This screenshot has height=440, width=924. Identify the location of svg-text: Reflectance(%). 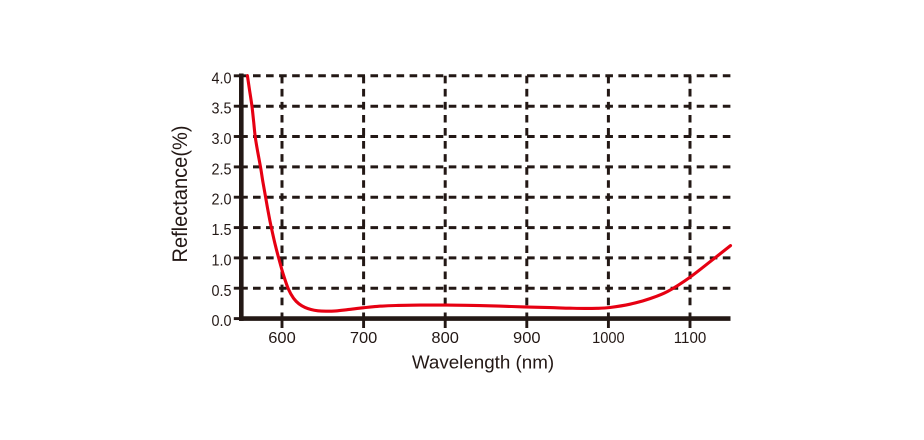
(180, 194).